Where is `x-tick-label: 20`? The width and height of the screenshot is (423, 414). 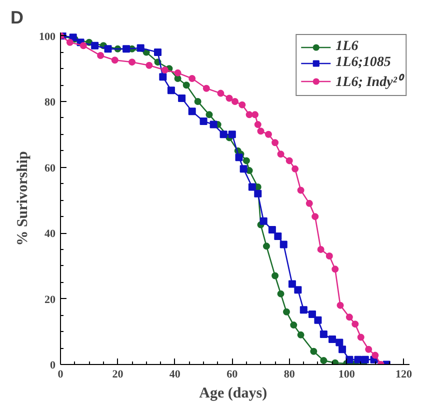 x-tick-label: 20 is located at coordinates (118, 374).